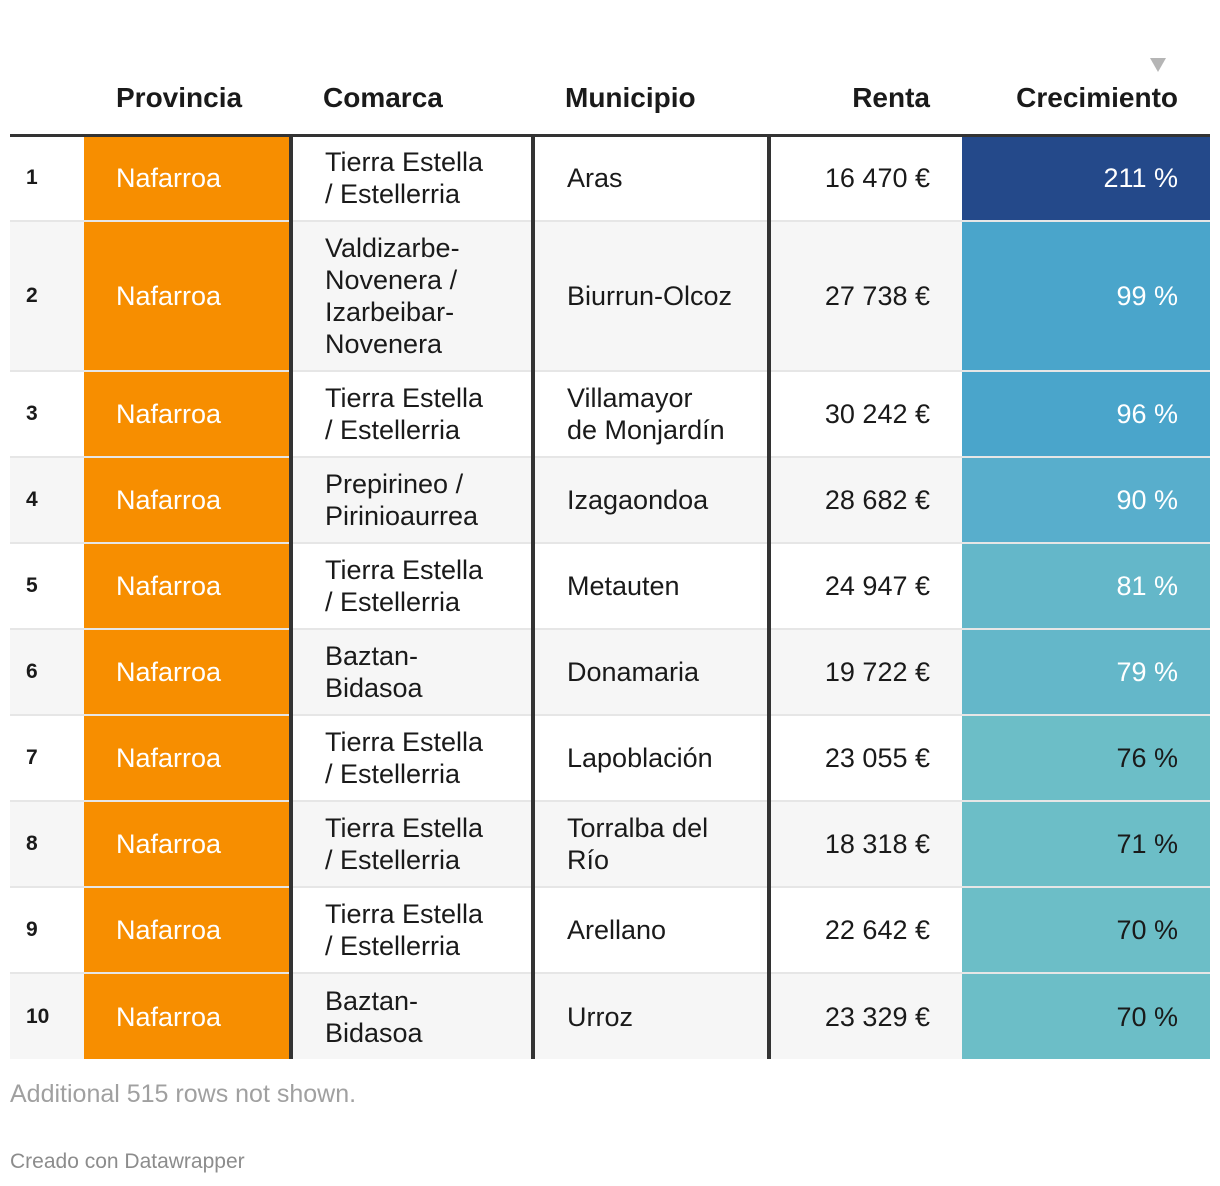 The width and height of the screenshot is (1220, 1186). I want to click on header-municipio: Municipio, so click(651, 107).